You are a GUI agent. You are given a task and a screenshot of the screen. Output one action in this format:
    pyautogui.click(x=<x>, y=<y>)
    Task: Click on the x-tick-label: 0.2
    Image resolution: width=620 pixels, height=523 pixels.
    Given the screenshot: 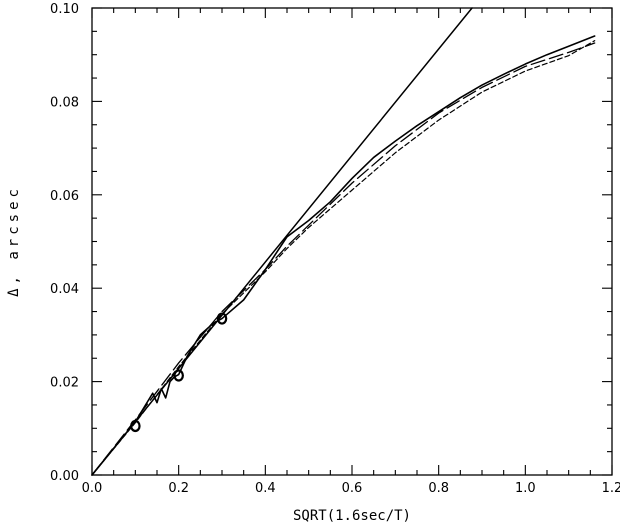 What is the action you would take?
    pyautogui.click(x=178, y=488)
    